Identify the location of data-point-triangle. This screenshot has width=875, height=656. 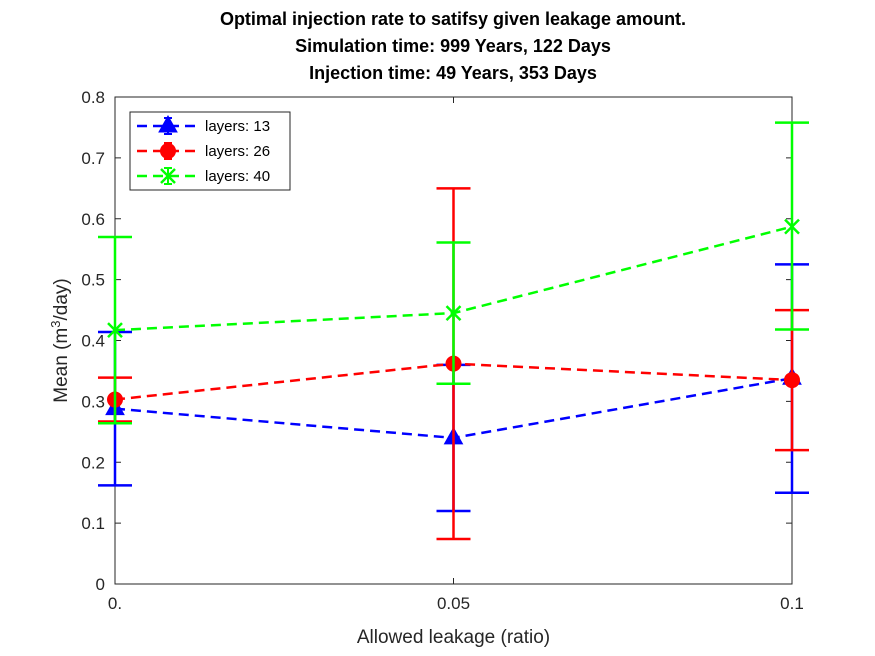
(168, 123).